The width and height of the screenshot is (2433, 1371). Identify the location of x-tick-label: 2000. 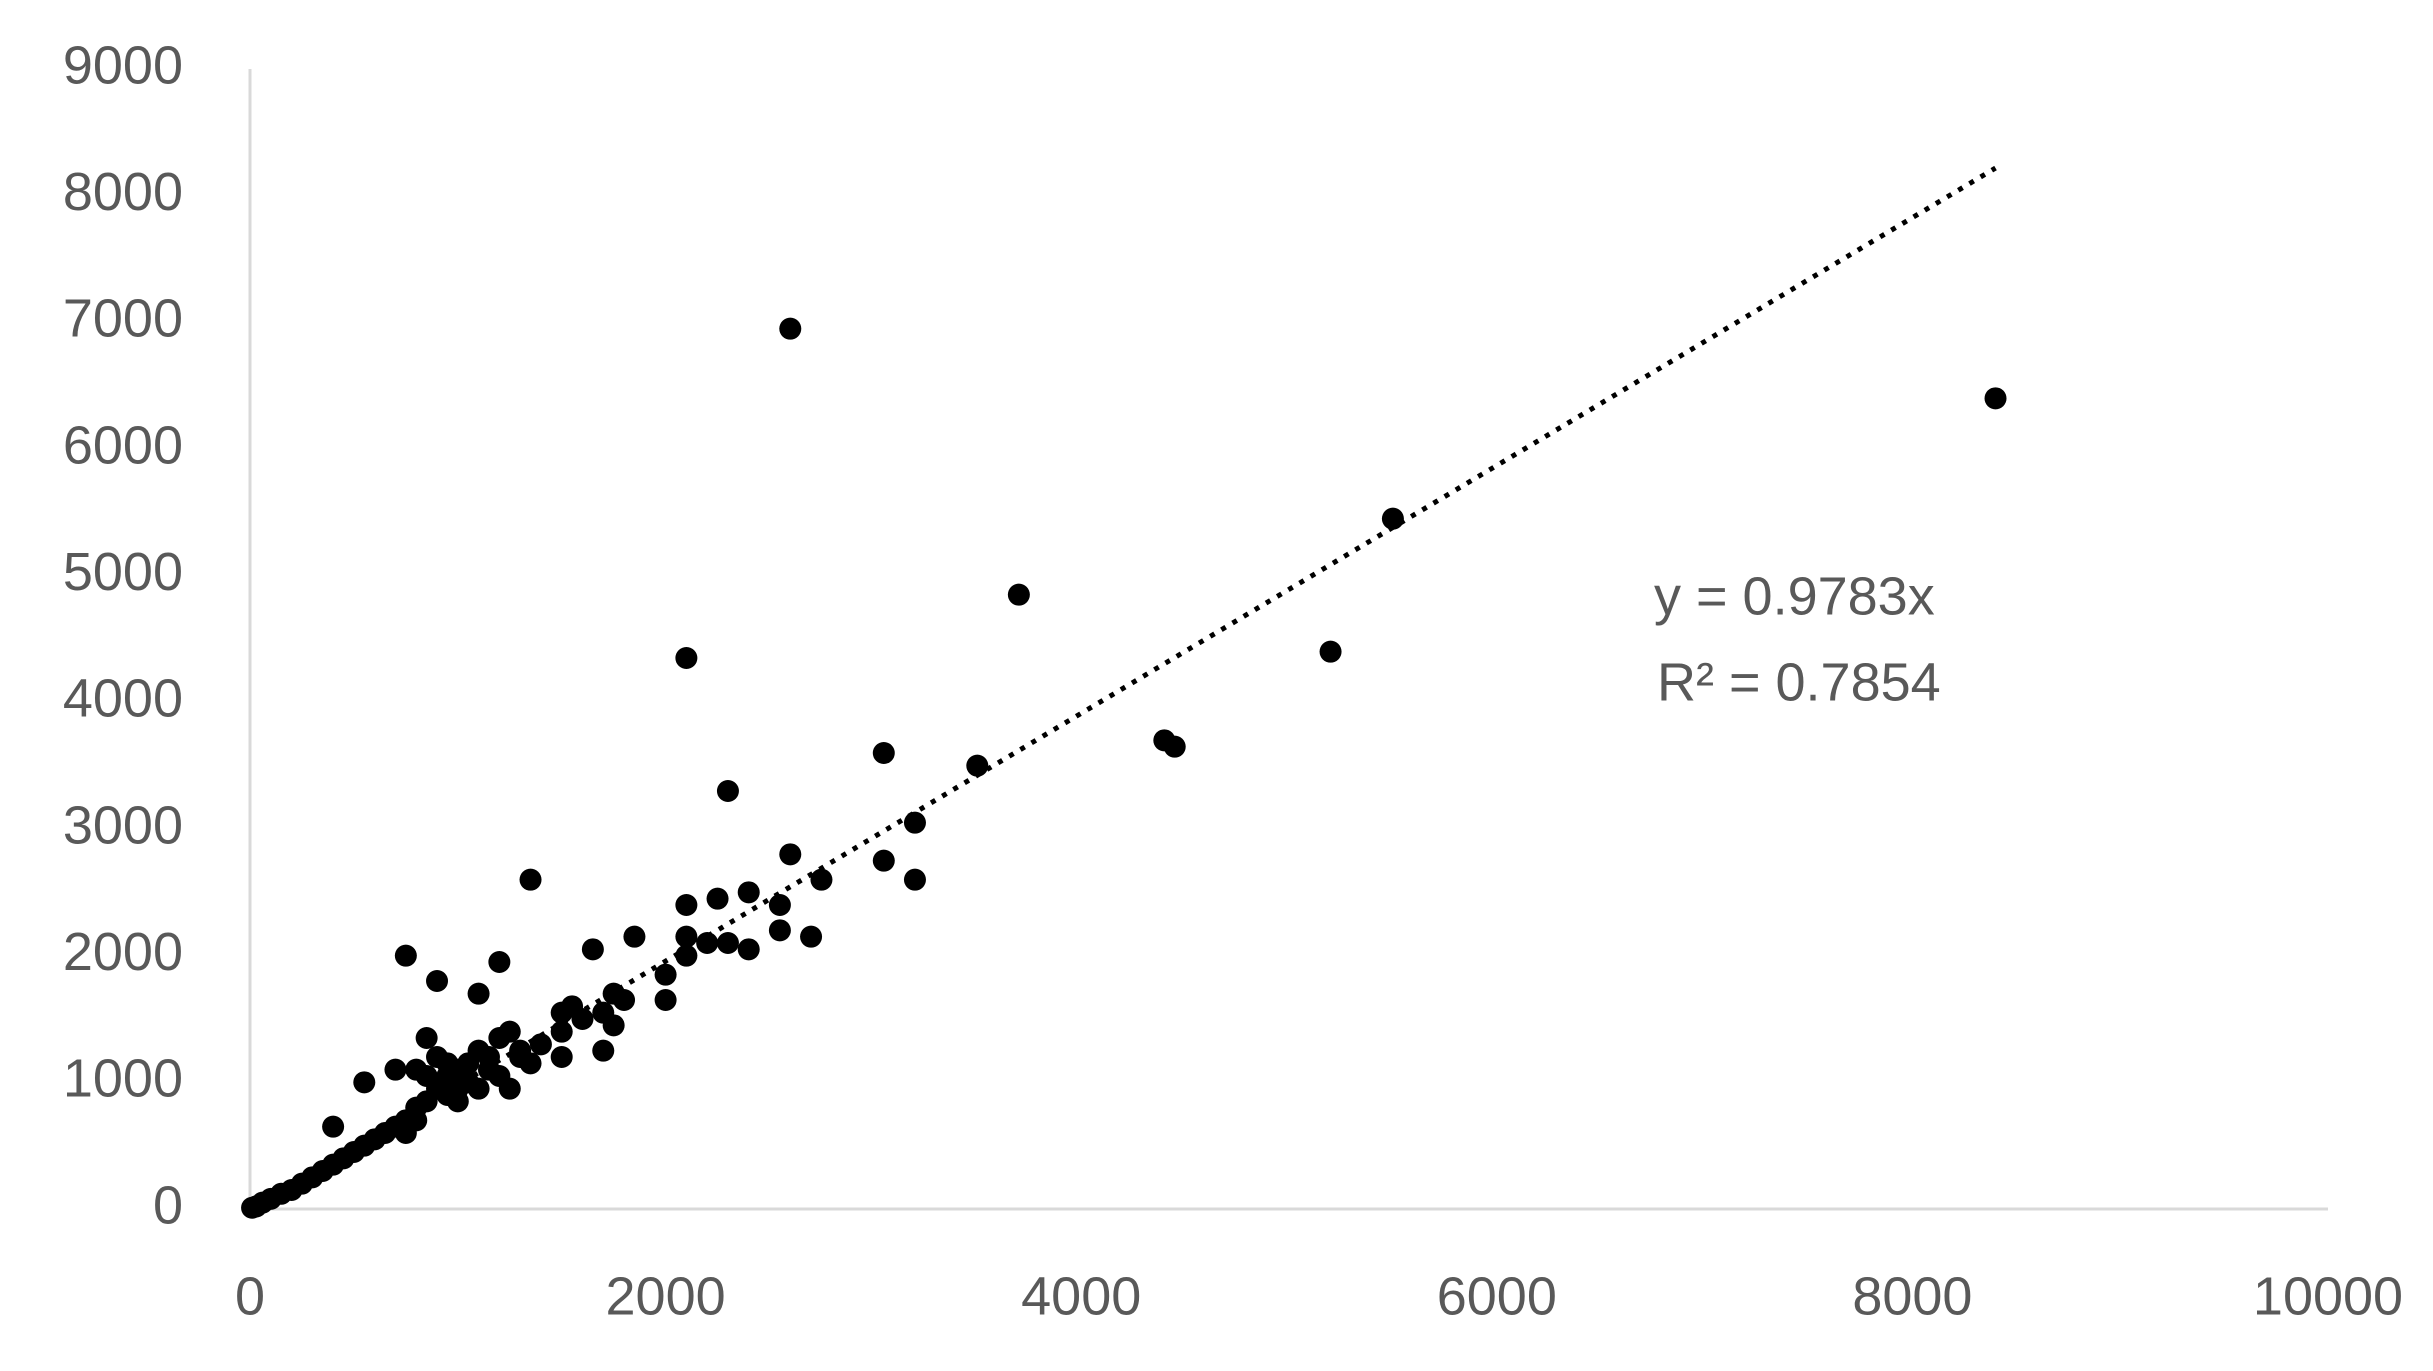
(666, 1296).